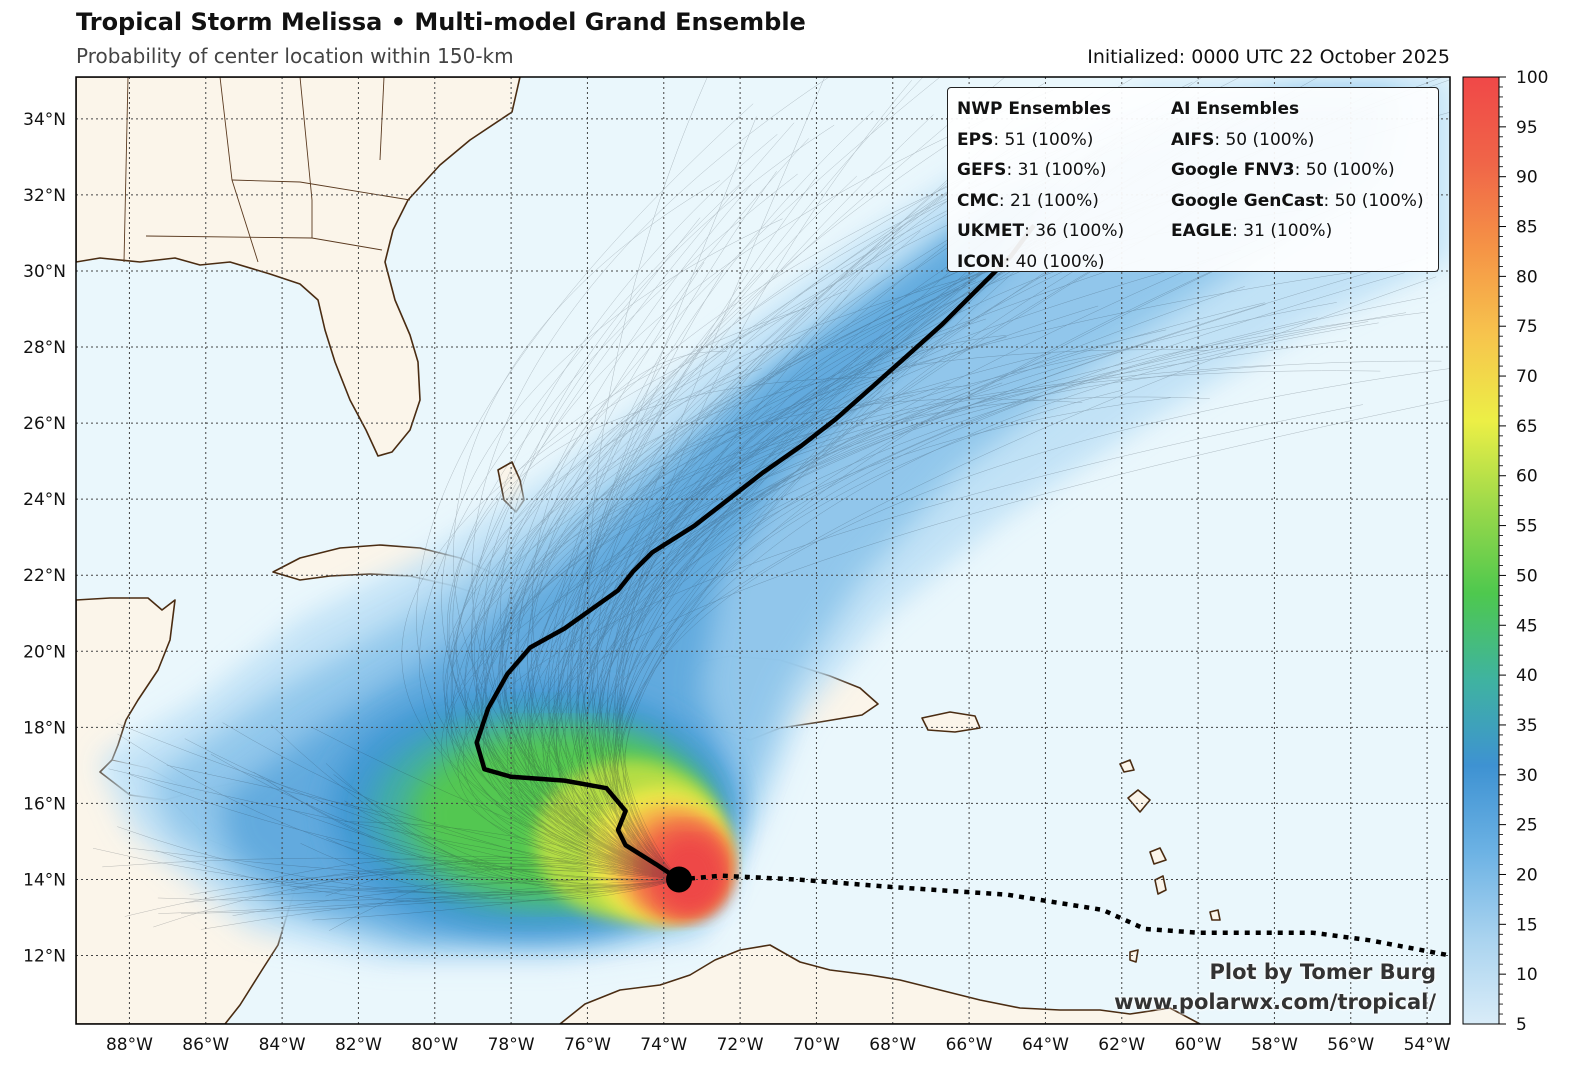 The height and width of the screenshot is (1076, 1578). I want to click on lon-label: 72°W, so click(740, 1045).